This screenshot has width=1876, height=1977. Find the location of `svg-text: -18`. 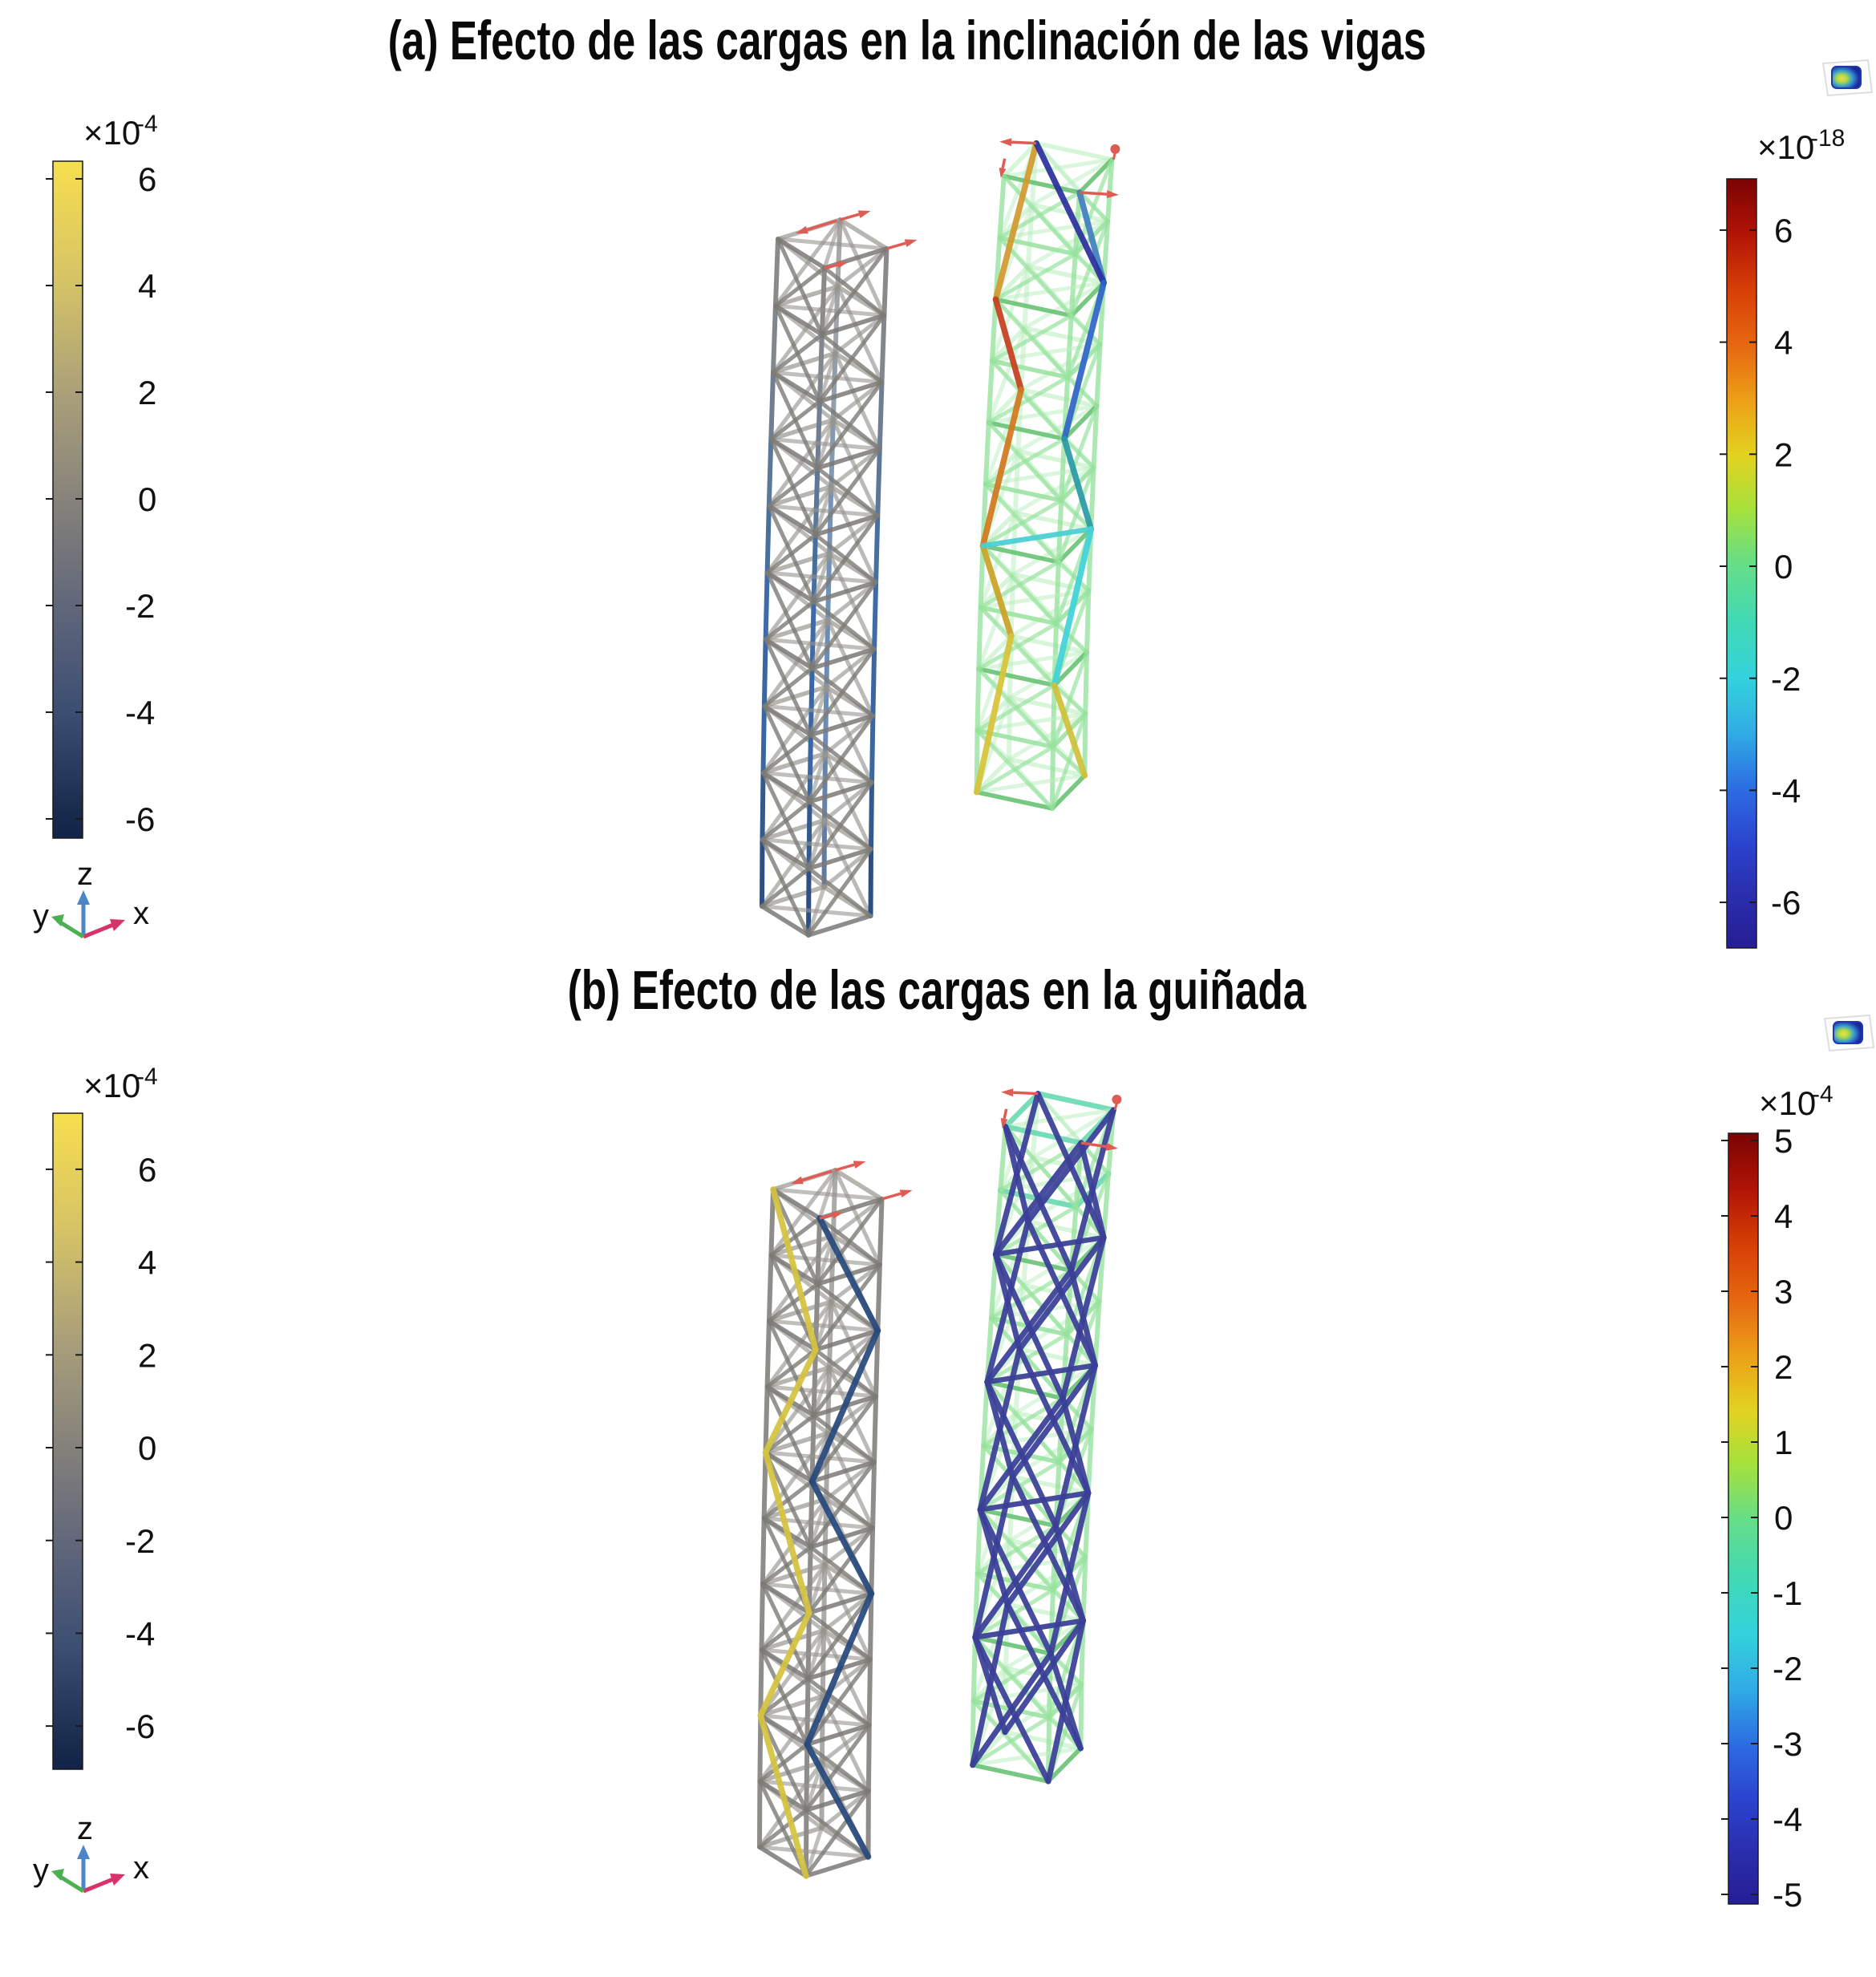

svg-text: -18 is located at coordinates (1827, 138).